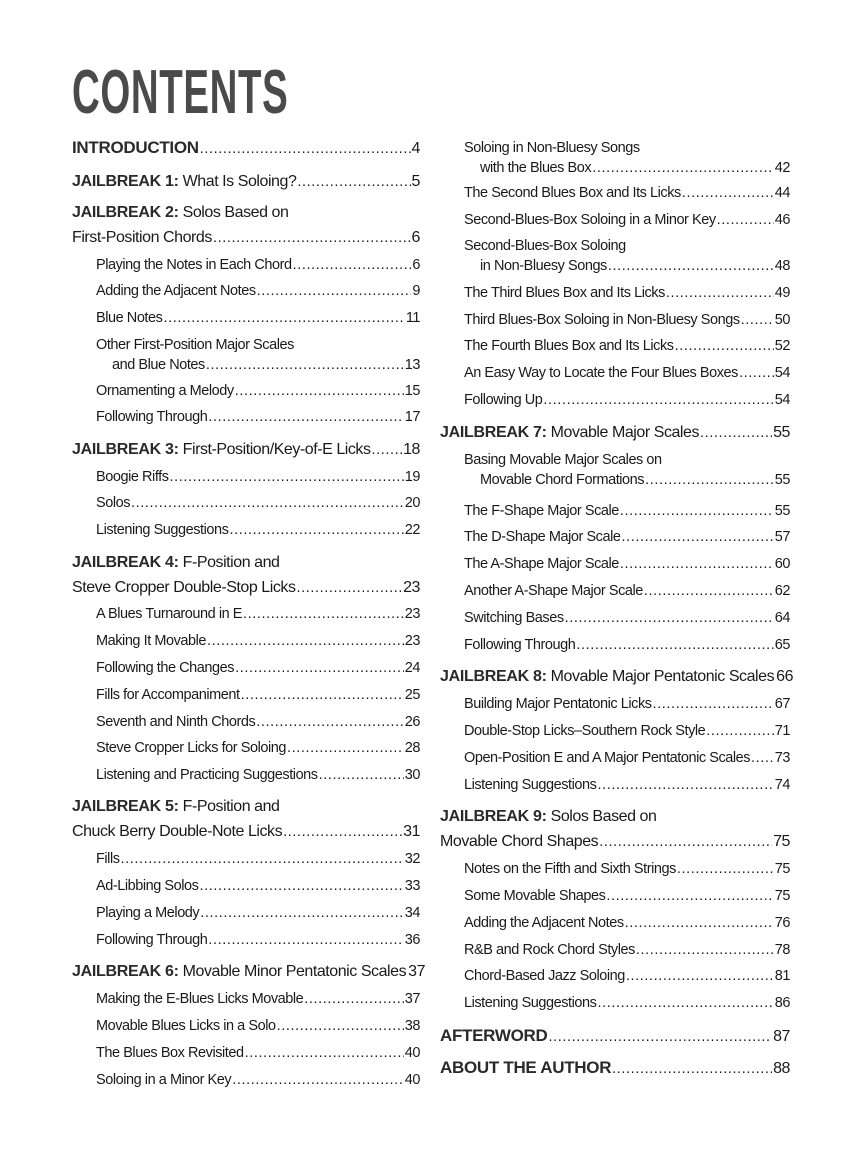 The image size is (864, 1152). Describe the element at coordinates (541, 564) in the screenshot. I see `entry-title: The A-Shape Major Scale` at that location.